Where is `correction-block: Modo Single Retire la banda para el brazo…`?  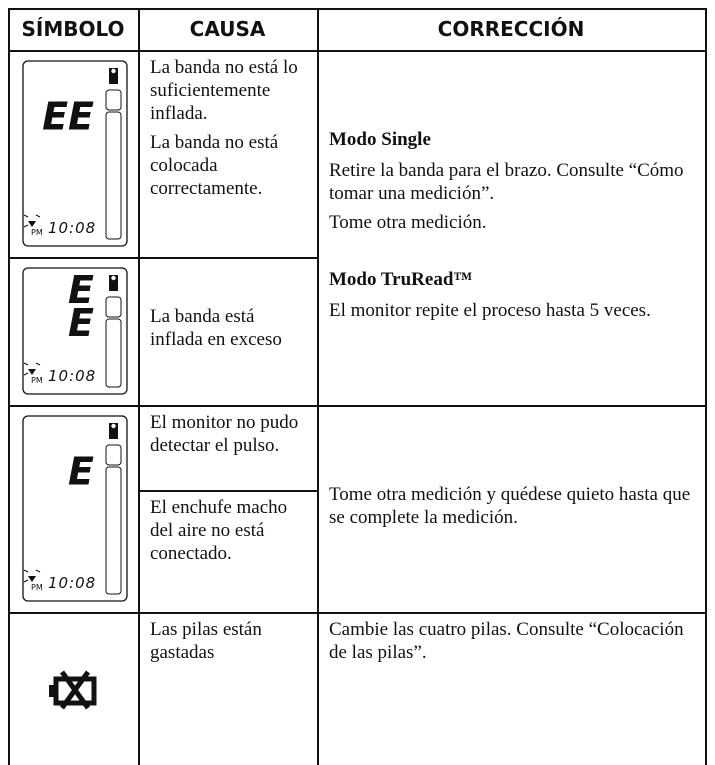 correction-block: Modo Single Retire la banda para el brazo… is located at coordinates (512, 184).